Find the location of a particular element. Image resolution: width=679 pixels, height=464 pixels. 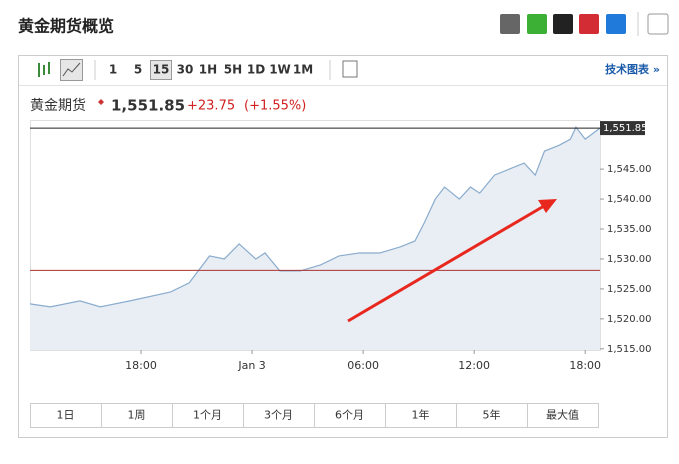

range-bar: 1日 1周 1个月 3个月 6个月 1年 5年 最大值 is located at coordinates (314, 415).